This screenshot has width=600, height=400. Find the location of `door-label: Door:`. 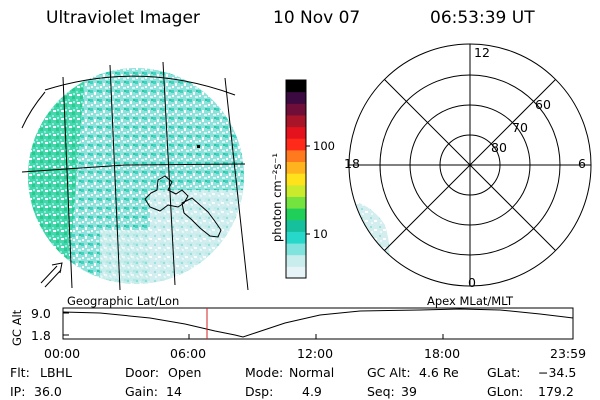

door-label: Door: is located at coordinates (142, 372).